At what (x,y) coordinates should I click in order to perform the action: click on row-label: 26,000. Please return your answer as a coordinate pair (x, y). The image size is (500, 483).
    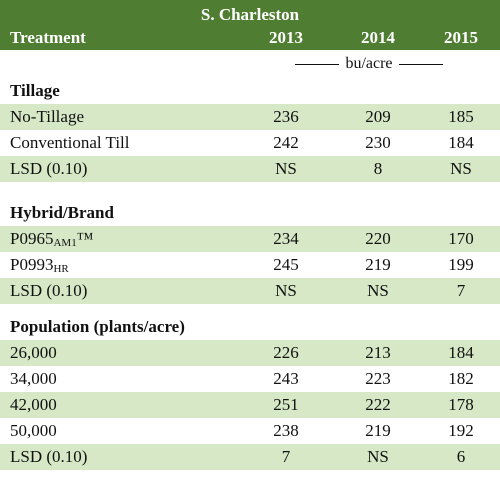
    Looking at the image, I should click on (33, 352).